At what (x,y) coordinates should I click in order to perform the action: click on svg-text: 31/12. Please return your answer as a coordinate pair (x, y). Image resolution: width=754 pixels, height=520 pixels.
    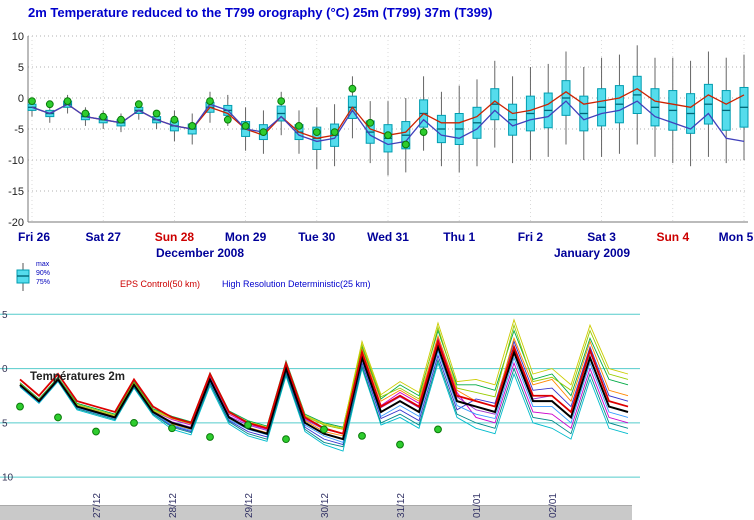
    Looking at the image, I should click on (401, 505).